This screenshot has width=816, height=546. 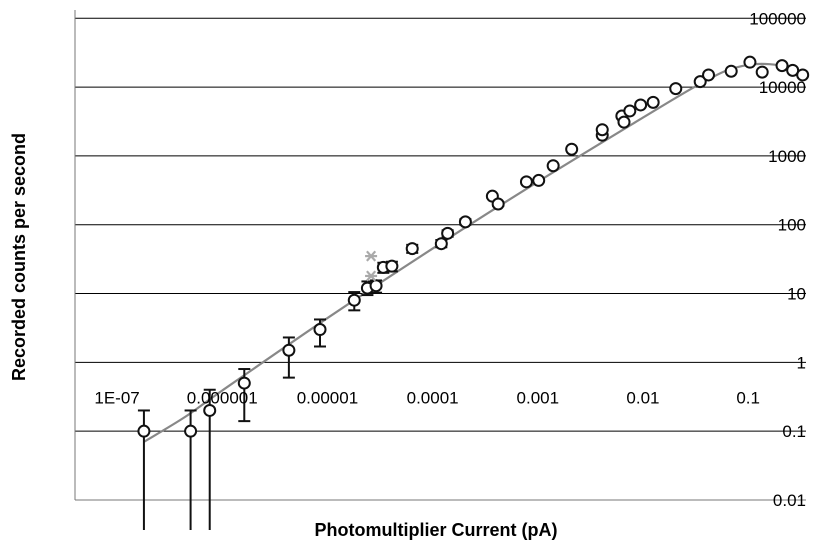 What do you see at coordinates (222, 397) in the screenshot?
I see `x-tick-label: 0.000001` at bounding box center [222, 397].